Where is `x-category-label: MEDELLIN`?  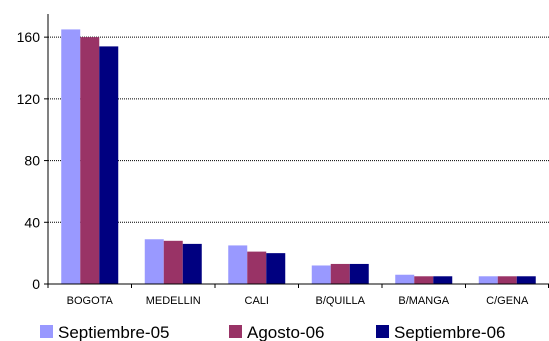
x-category-label: MEDELLIN is located at coordinates (173, 301).